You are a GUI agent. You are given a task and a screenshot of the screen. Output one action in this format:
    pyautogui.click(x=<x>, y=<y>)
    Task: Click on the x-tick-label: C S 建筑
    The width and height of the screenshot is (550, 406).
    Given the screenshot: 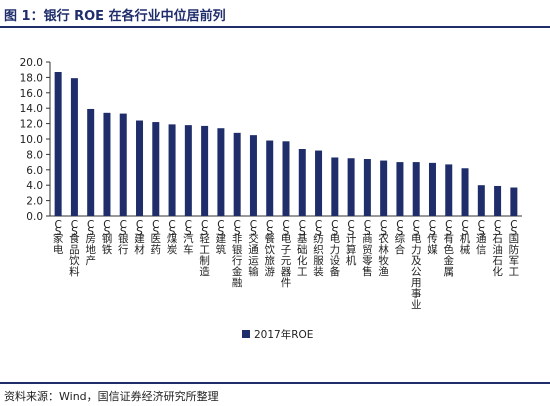 What is the action you would take?
    pyautogui.click(x=221, y=237)
    